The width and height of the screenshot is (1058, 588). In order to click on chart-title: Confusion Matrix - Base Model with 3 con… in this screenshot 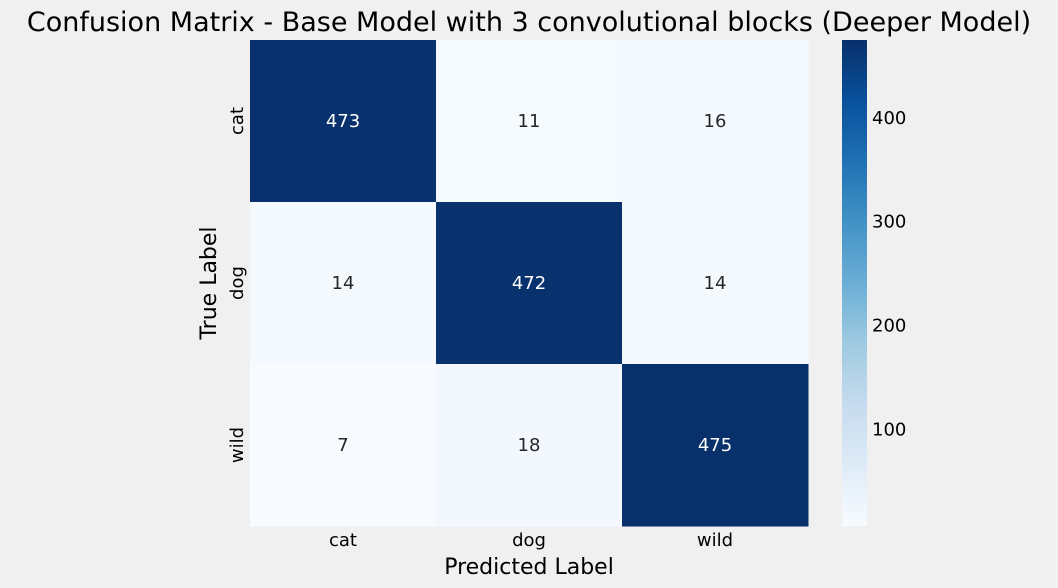, I will do `click(529, 22)`.